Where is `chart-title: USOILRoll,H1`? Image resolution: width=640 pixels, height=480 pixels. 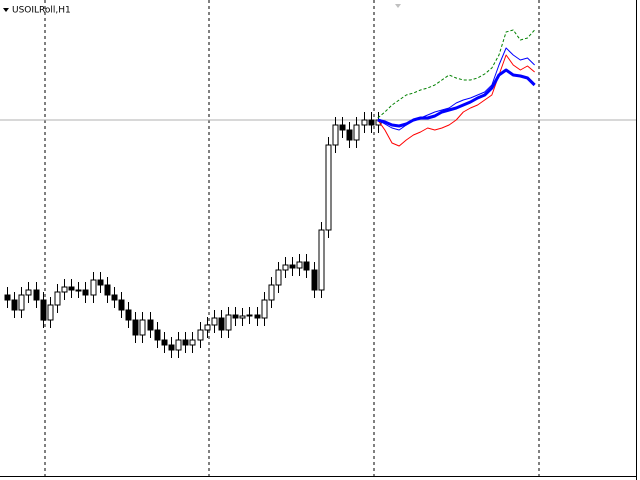
chart-title: USOILRoll,H1 is located at coordinates (41, 11).